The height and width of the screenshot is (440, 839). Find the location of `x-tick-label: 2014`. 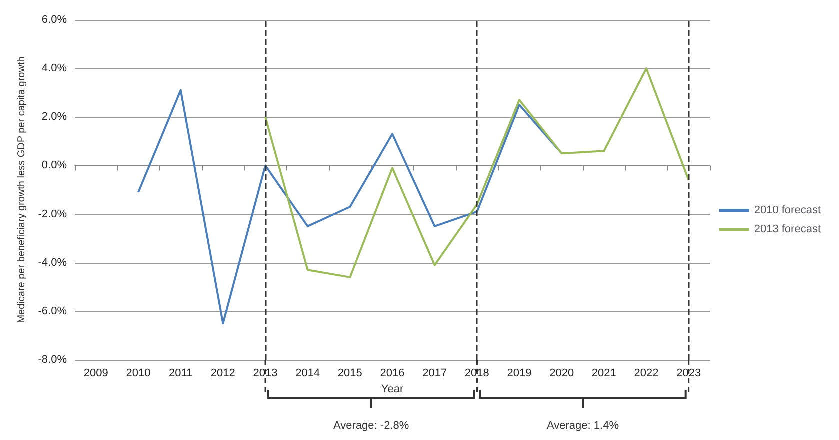

x-tick-label: 2014 is located at coordinates (308, 374).